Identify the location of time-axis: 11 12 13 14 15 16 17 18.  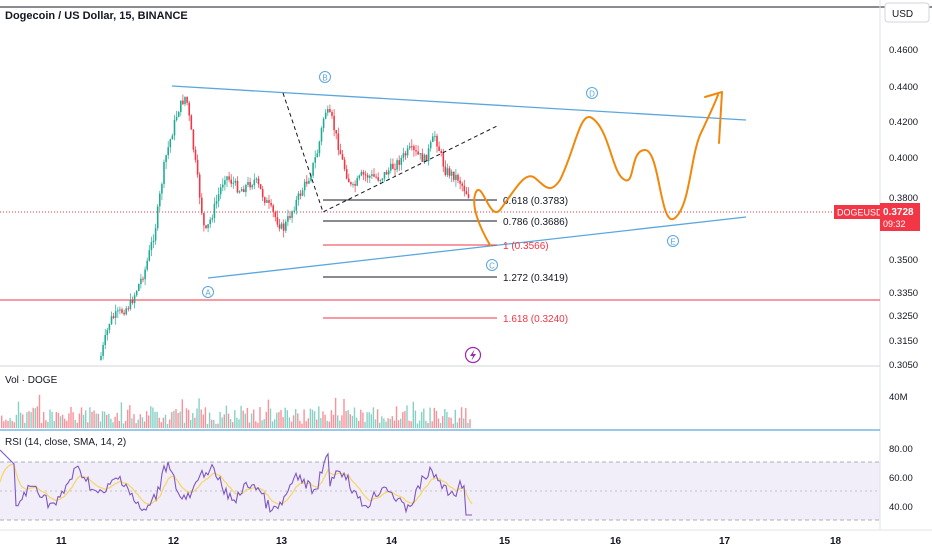
(449, 541).